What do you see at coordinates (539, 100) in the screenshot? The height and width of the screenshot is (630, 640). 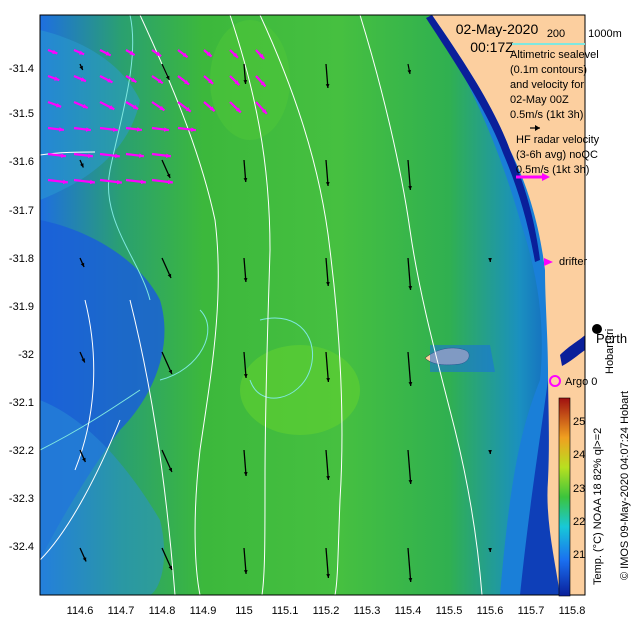 I see `altimetry-legend-line: 02-May 00Z` at bounding box center [539, 100].